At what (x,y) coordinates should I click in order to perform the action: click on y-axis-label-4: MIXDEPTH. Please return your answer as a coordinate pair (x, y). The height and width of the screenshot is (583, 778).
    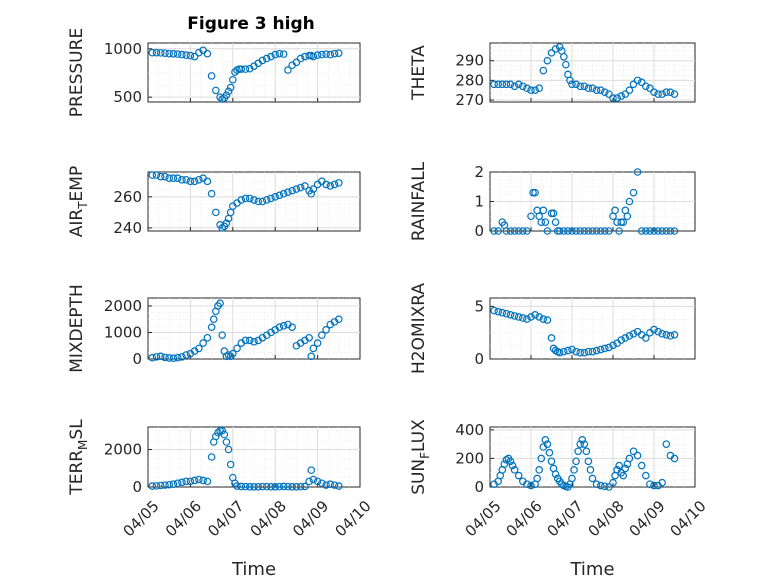
    Looking at the image, I should click on (77, 328).